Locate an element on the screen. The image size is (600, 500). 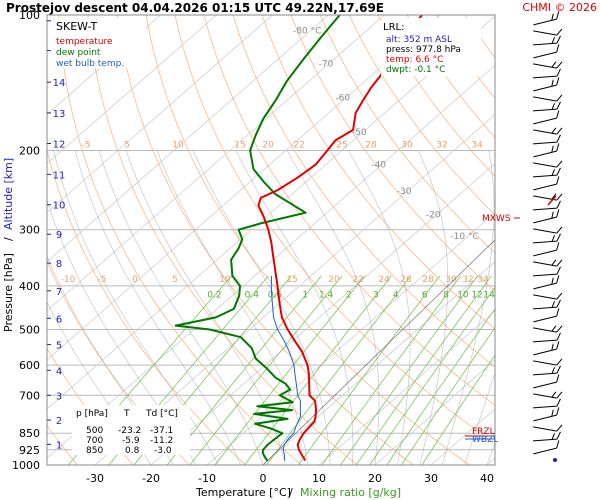
table-row-500-td: -37.1 is located at coordinates (161, 431).